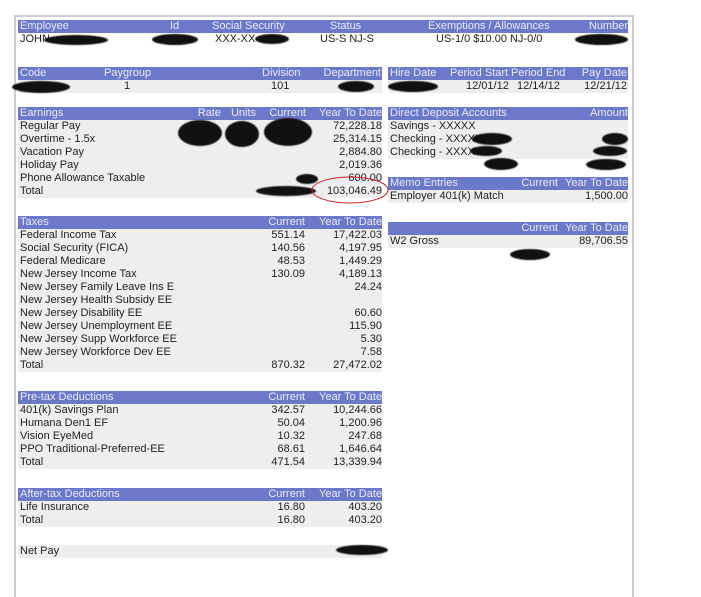 Image resolution: width=701 pixels, height=597 pixels. I want to click on column-header: After-tax Deductions, so click(70, 494).